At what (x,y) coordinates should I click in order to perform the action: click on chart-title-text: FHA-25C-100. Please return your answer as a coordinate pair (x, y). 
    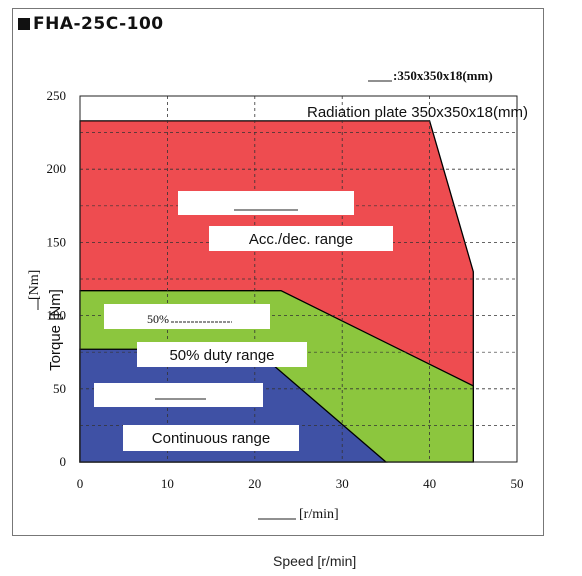
    Looking at the image, I should click on (98, 24).